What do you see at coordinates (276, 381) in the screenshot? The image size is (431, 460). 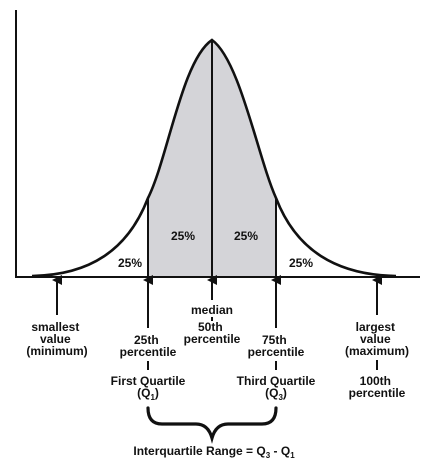 I see `third-quartile-label: Third Quartile` at bounding box center [276, 381].